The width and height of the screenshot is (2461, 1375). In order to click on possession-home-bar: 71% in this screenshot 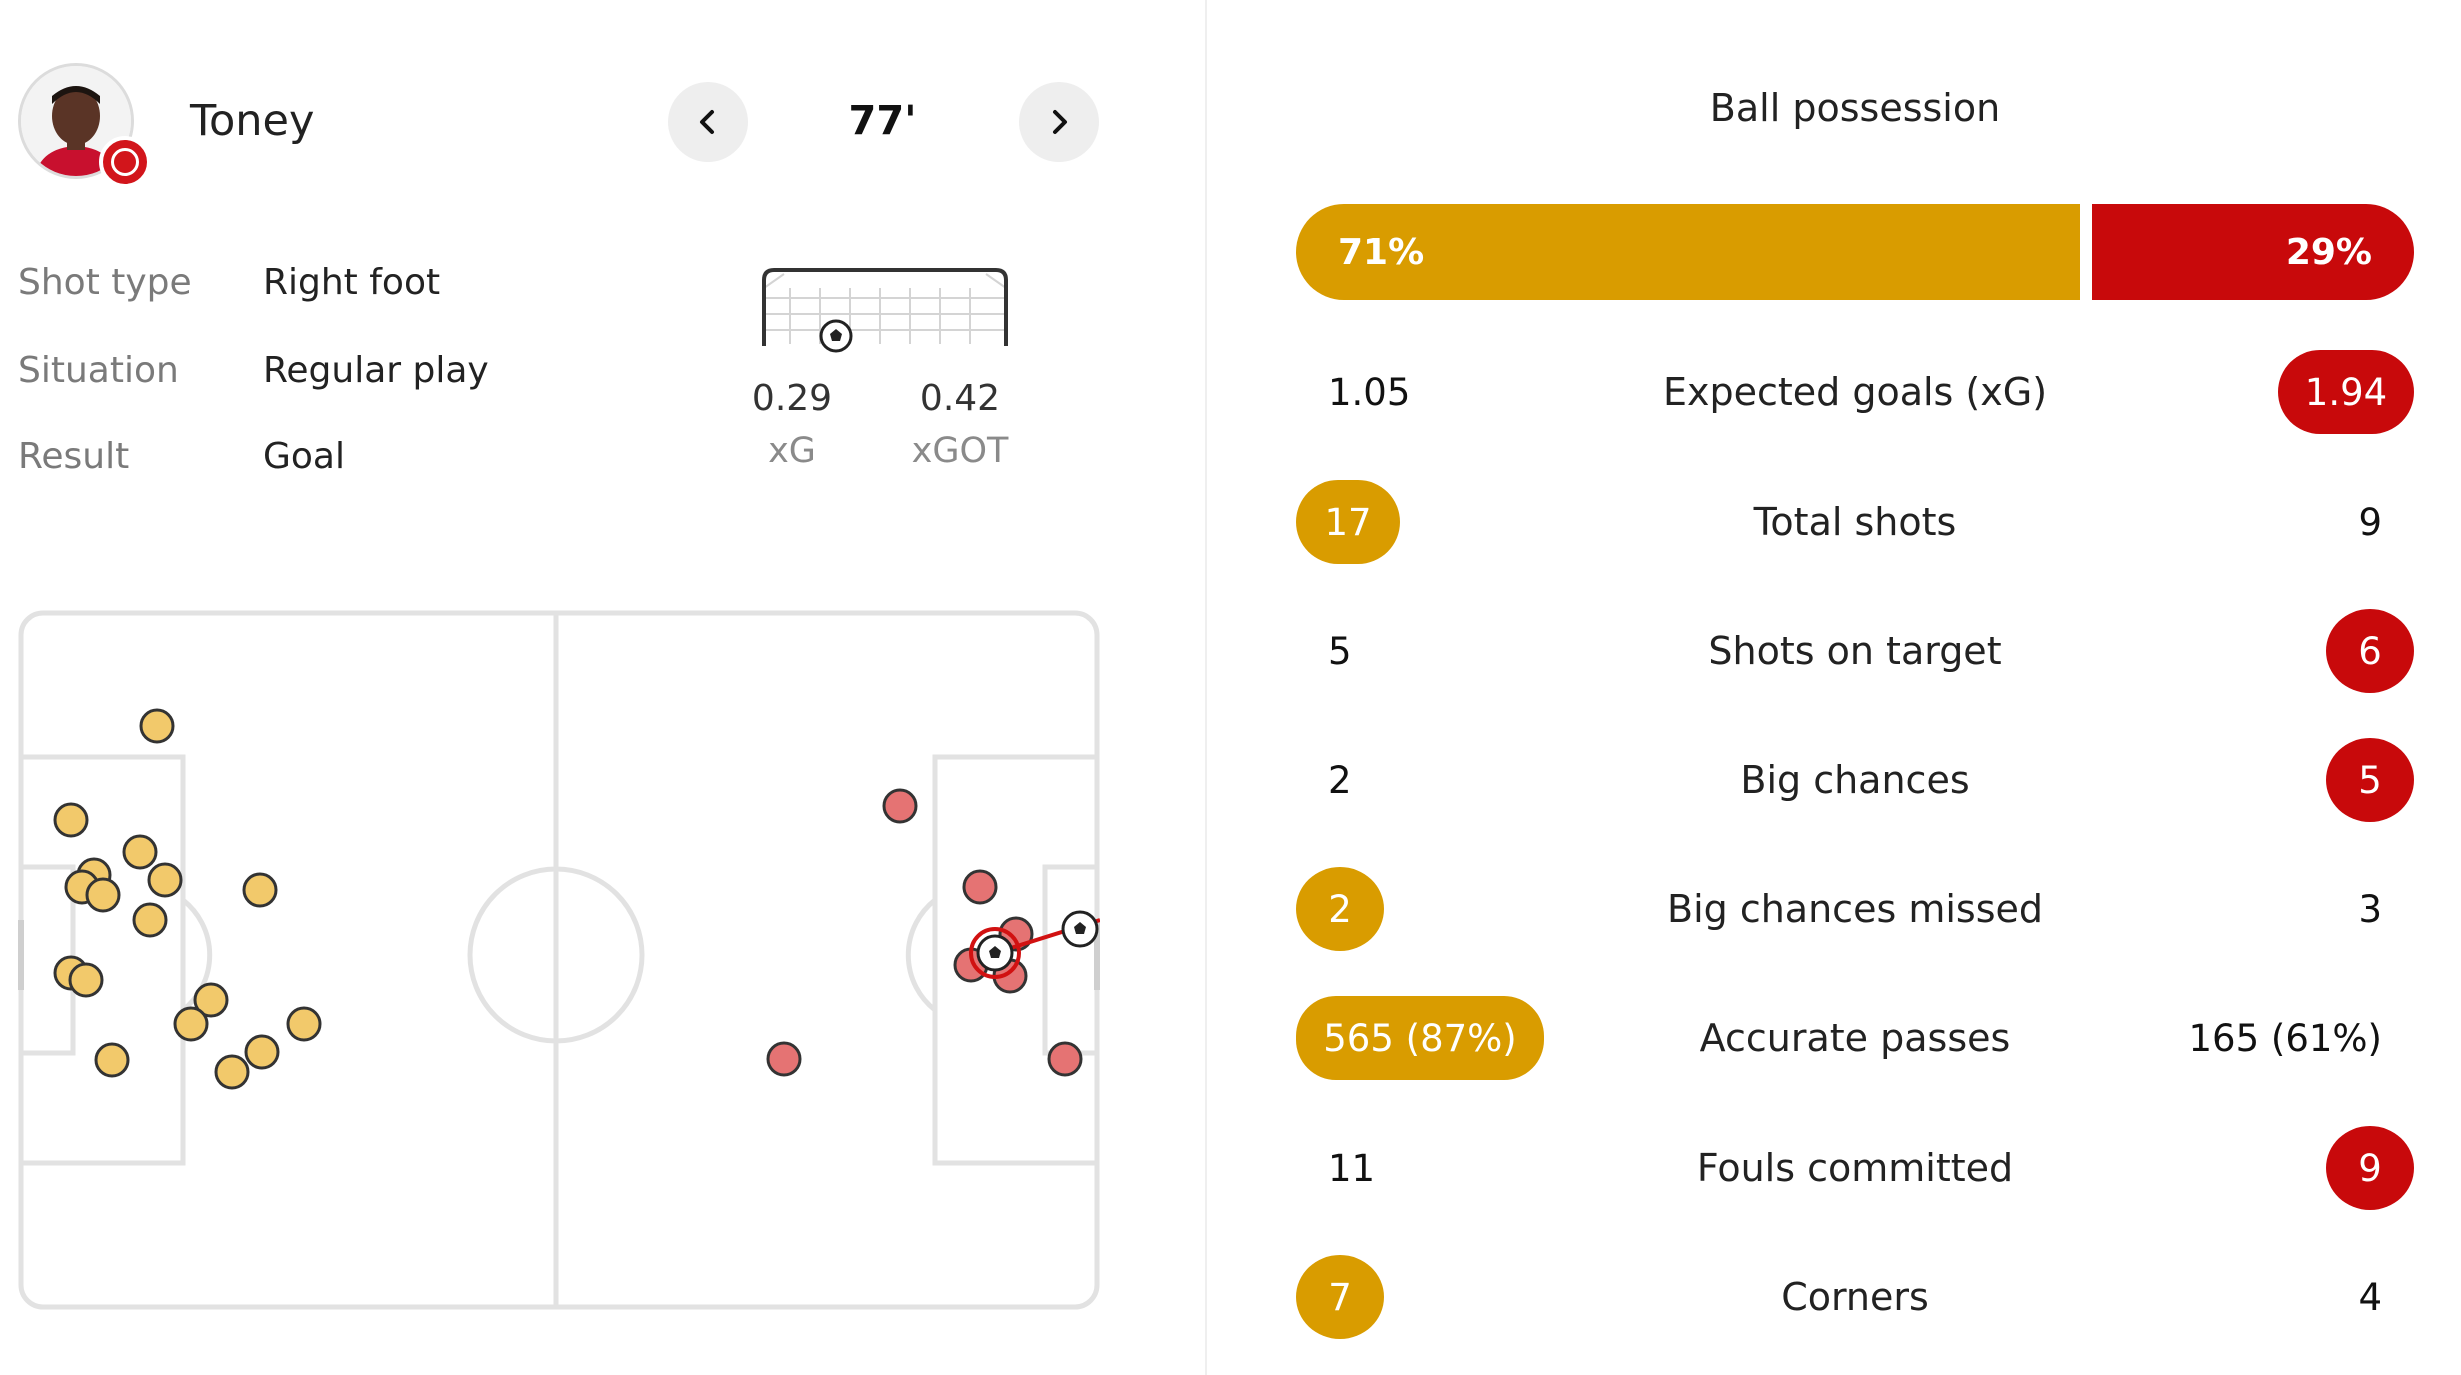, I will do `click(1688, 252)`.